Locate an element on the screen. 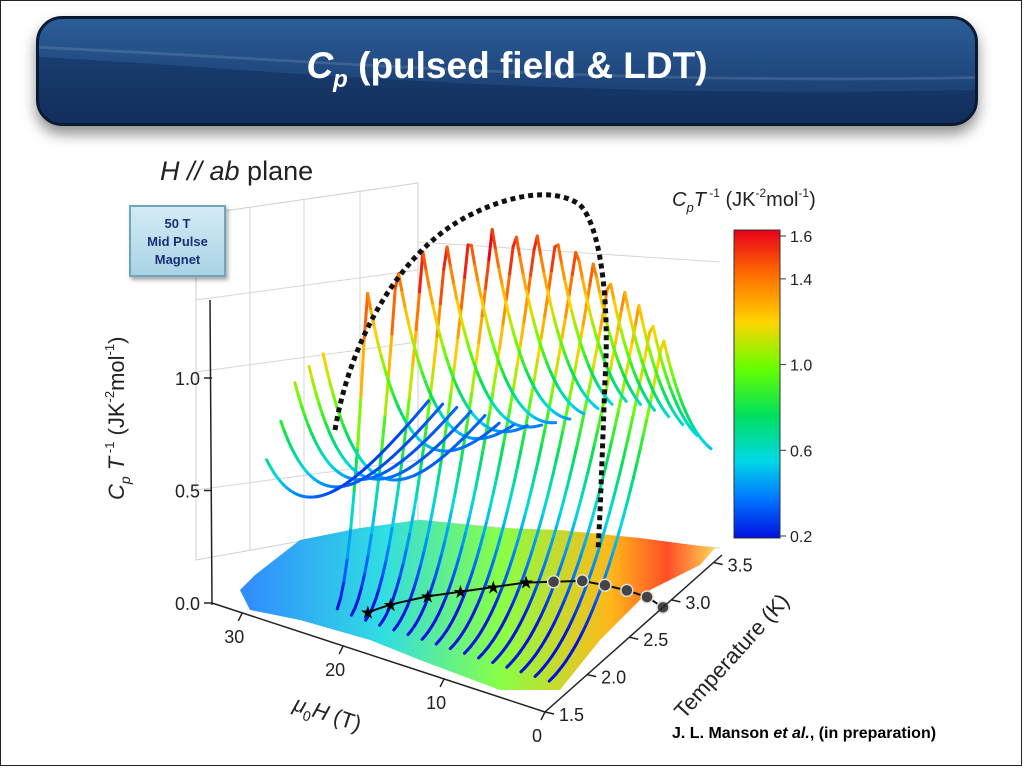 This screenshot has height=768, width=1024. phase-point-ball is located at coordinates (627, 590).